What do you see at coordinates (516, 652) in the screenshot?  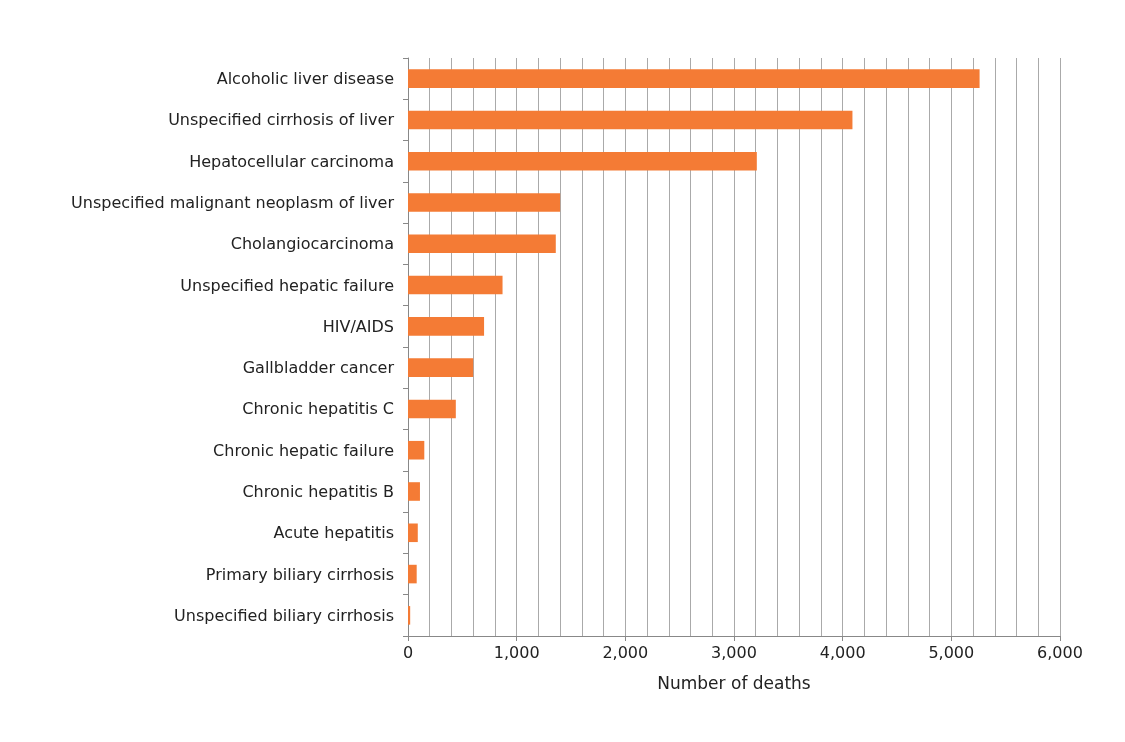 I see `x-tick-label: 1,000` at bounding box center [516, 652].